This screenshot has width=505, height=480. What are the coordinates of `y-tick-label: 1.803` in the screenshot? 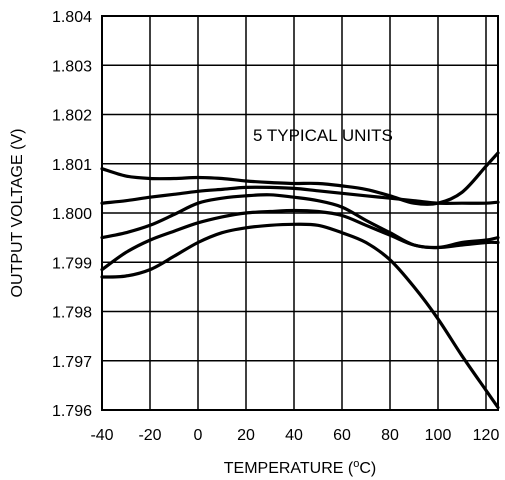 It's located at (72, 66).